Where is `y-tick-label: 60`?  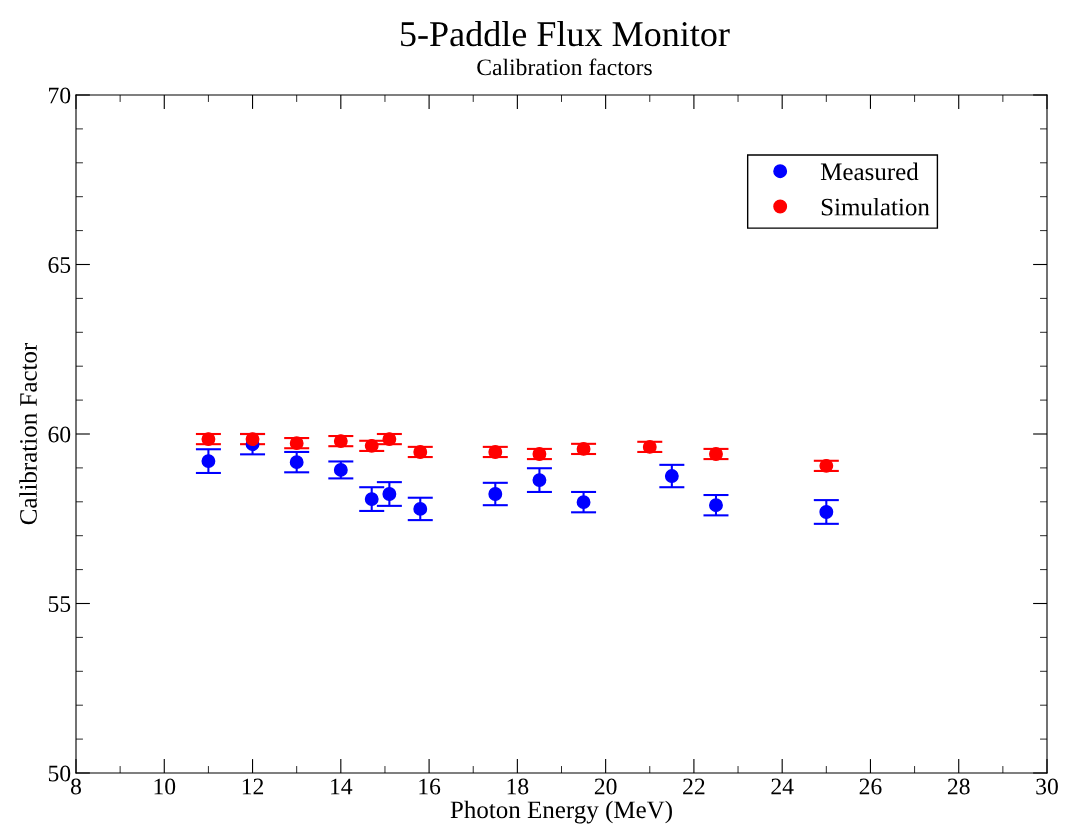
y-tick-label: 60 is located at coordinates (59, 434).